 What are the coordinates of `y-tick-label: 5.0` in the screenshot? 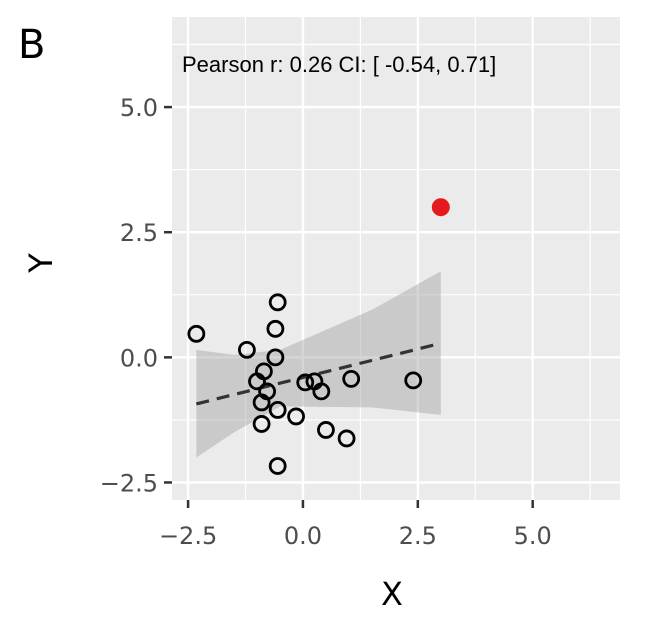 It's located at (139, 108).